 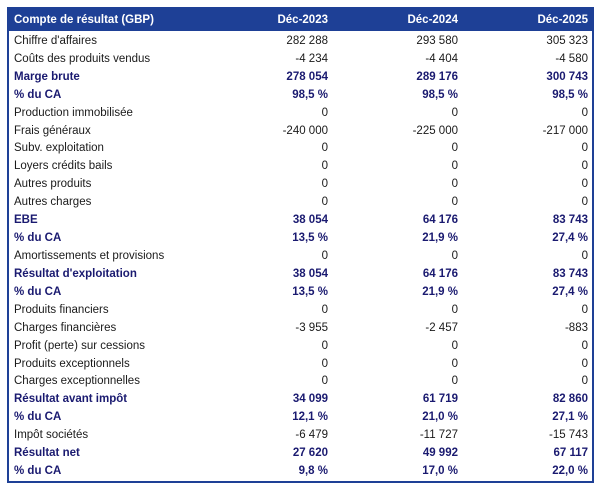 What do you see at coordinates (82, 58) in the screenshot?
I see `row-label: Coûts des produits vendus` at bounding box center [82, 58].